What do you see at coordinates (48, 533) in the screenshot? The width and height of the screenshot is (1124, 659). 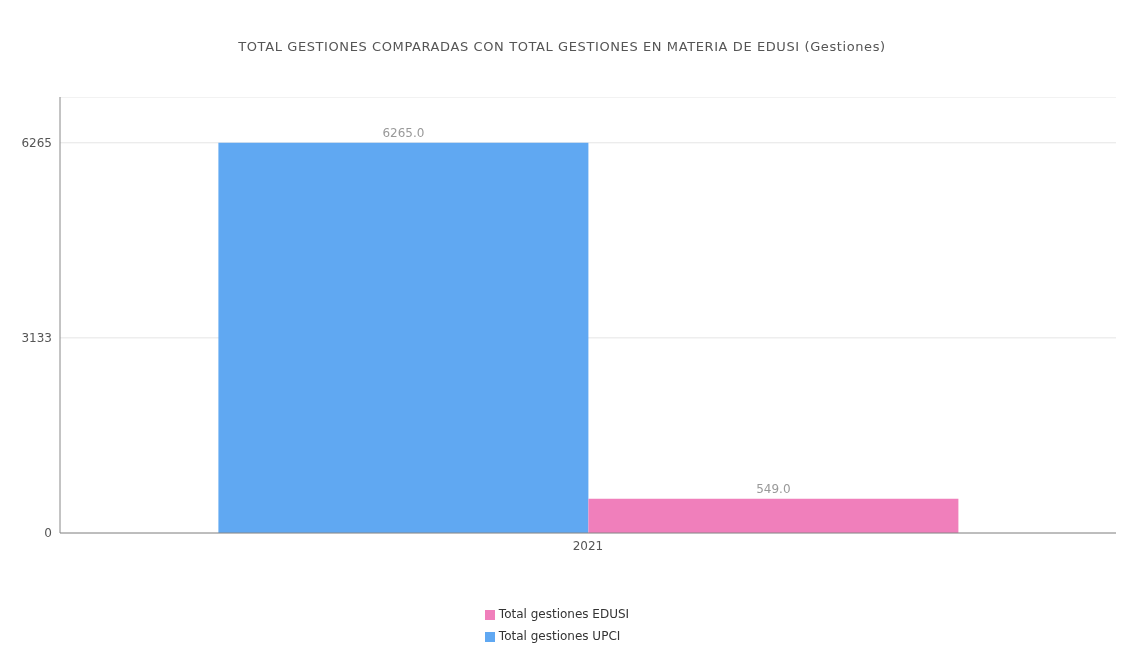 I see `y-tick-label: 0` at bounding box center [48, 533].